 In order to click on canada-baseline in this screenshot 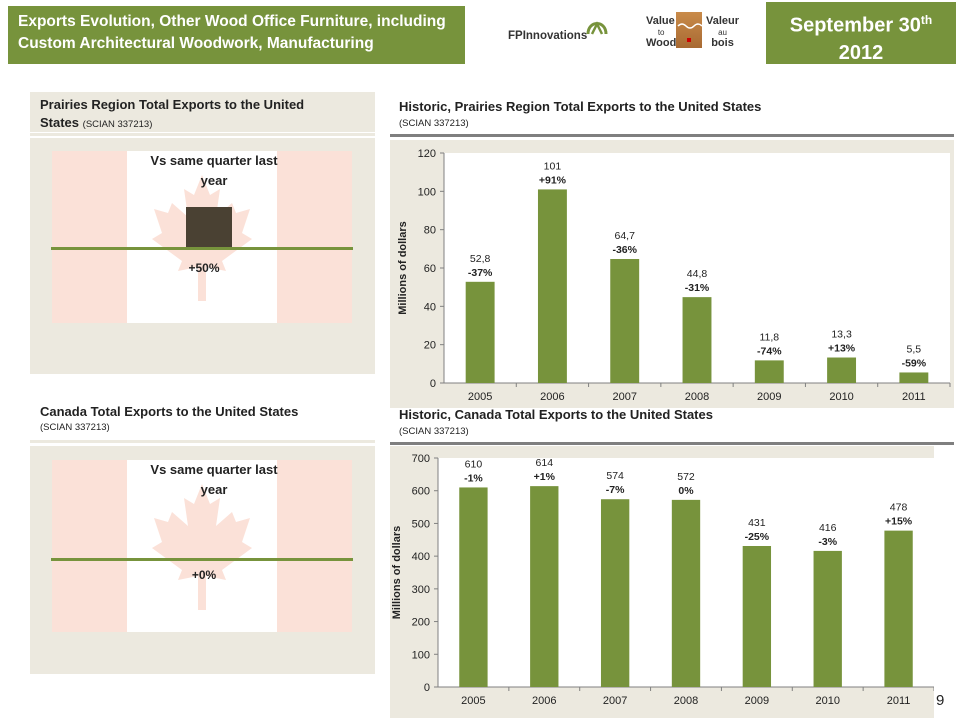, I will do `click(202, 559)`.